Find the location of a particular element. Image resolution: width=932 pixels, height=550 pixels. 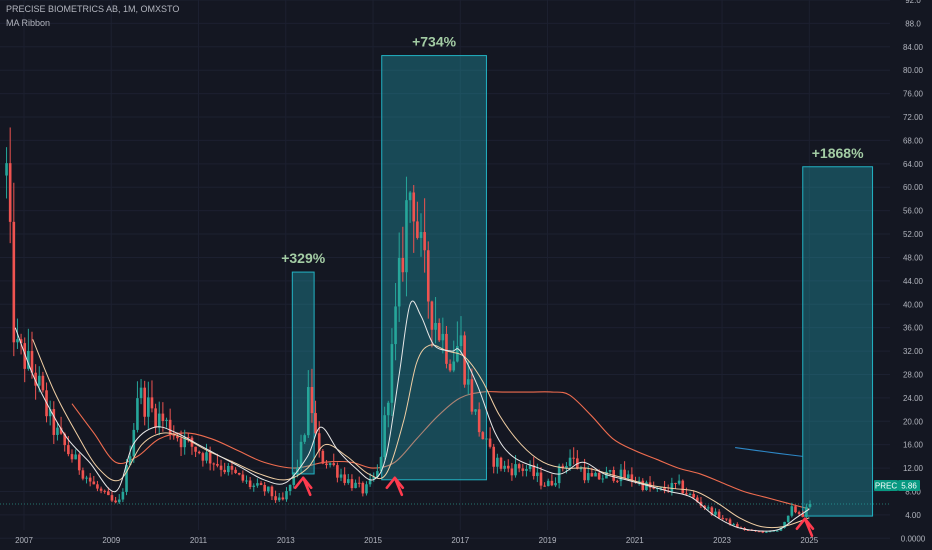

y-tick-label: 40.00 is located at coordinates (913, 304).